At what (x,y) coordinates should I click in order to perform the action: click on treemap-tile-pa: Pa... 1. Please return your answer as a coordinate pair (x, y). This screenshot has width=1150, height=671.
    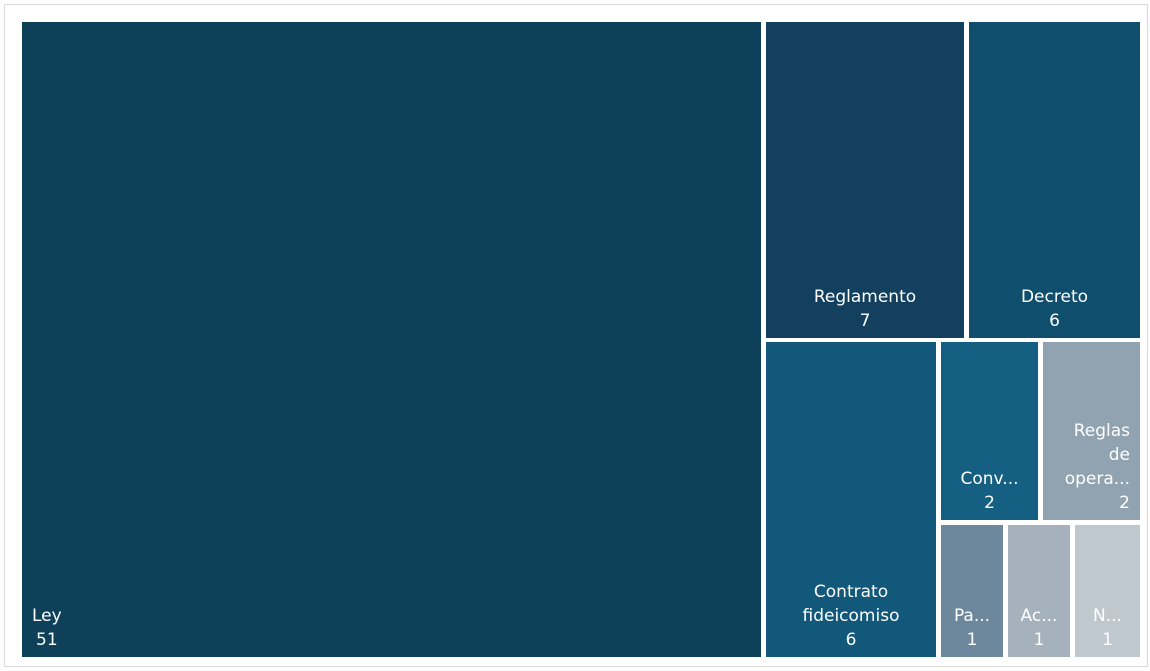
    Looking at the image, I should click on (972, 591).